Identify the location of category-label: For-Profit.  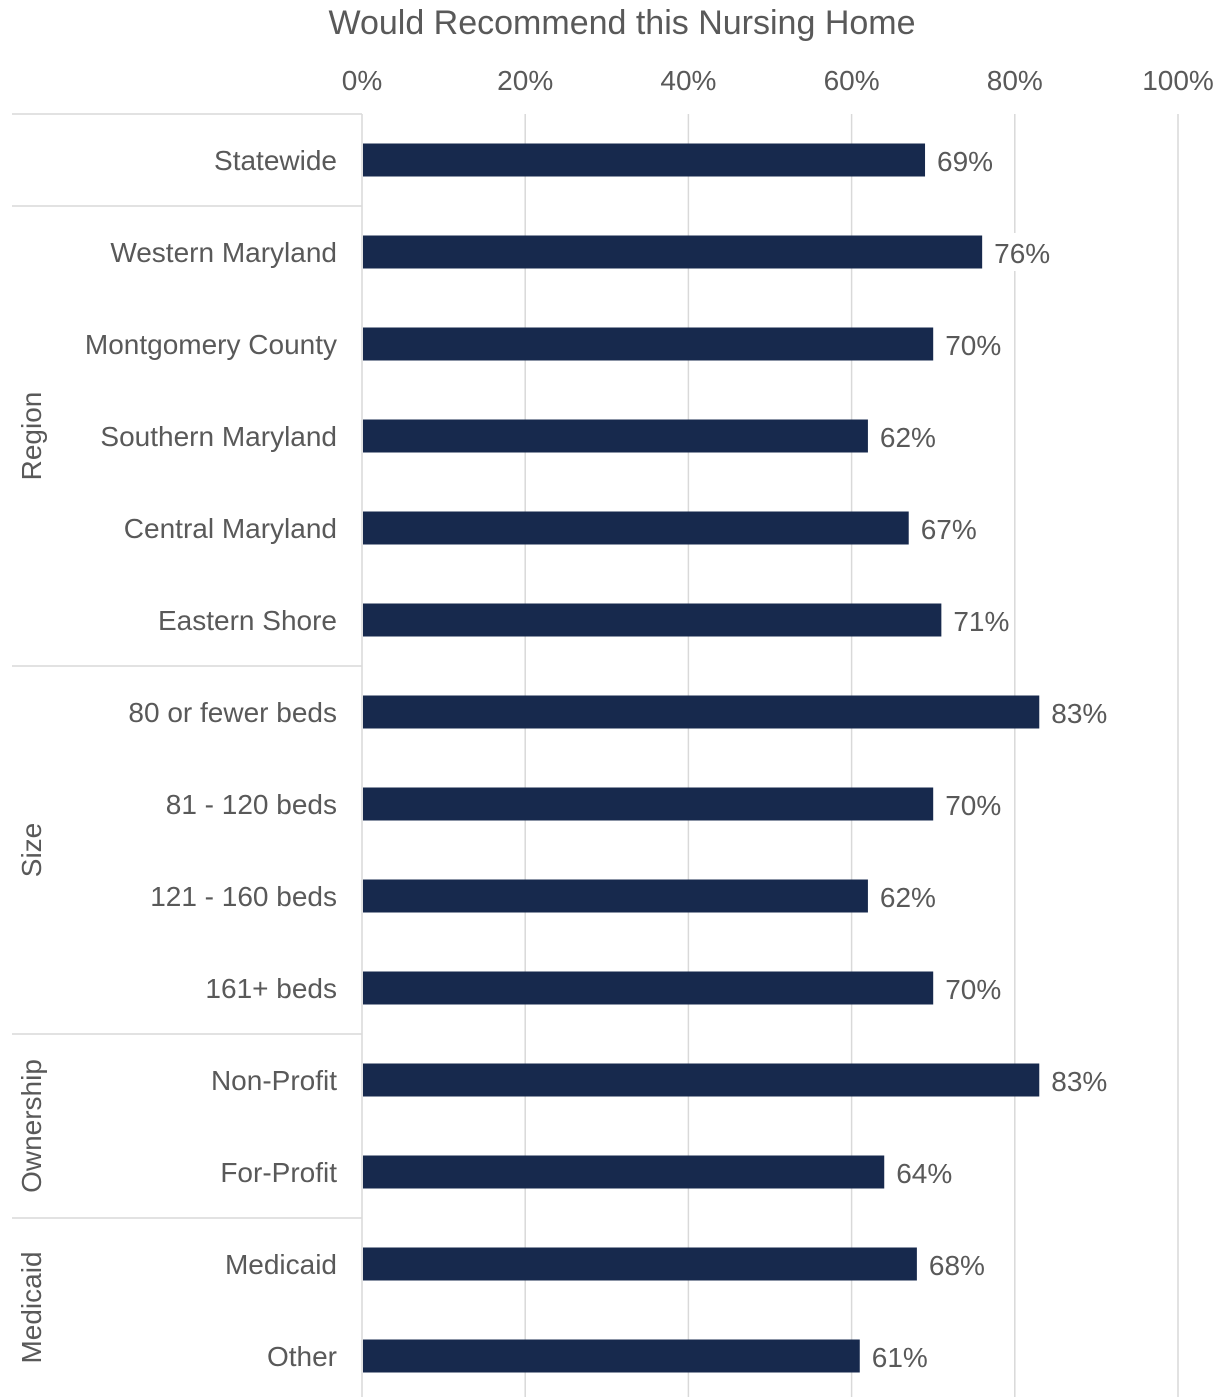
(278, 1172).